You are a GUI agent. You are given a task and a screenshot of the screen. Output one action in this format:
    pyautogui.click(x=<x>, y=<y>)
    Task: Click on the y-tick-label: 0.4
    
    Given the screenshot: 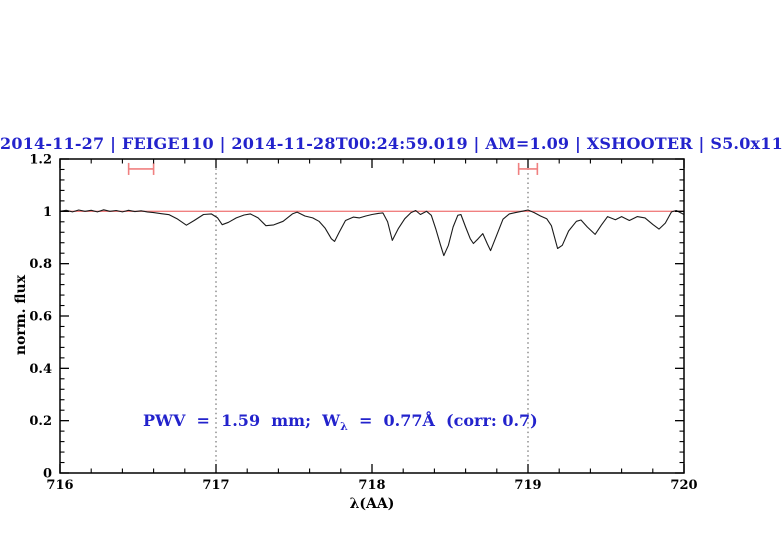 What is the action you would take?
    pyautogui.click(x=40, y=369)
    